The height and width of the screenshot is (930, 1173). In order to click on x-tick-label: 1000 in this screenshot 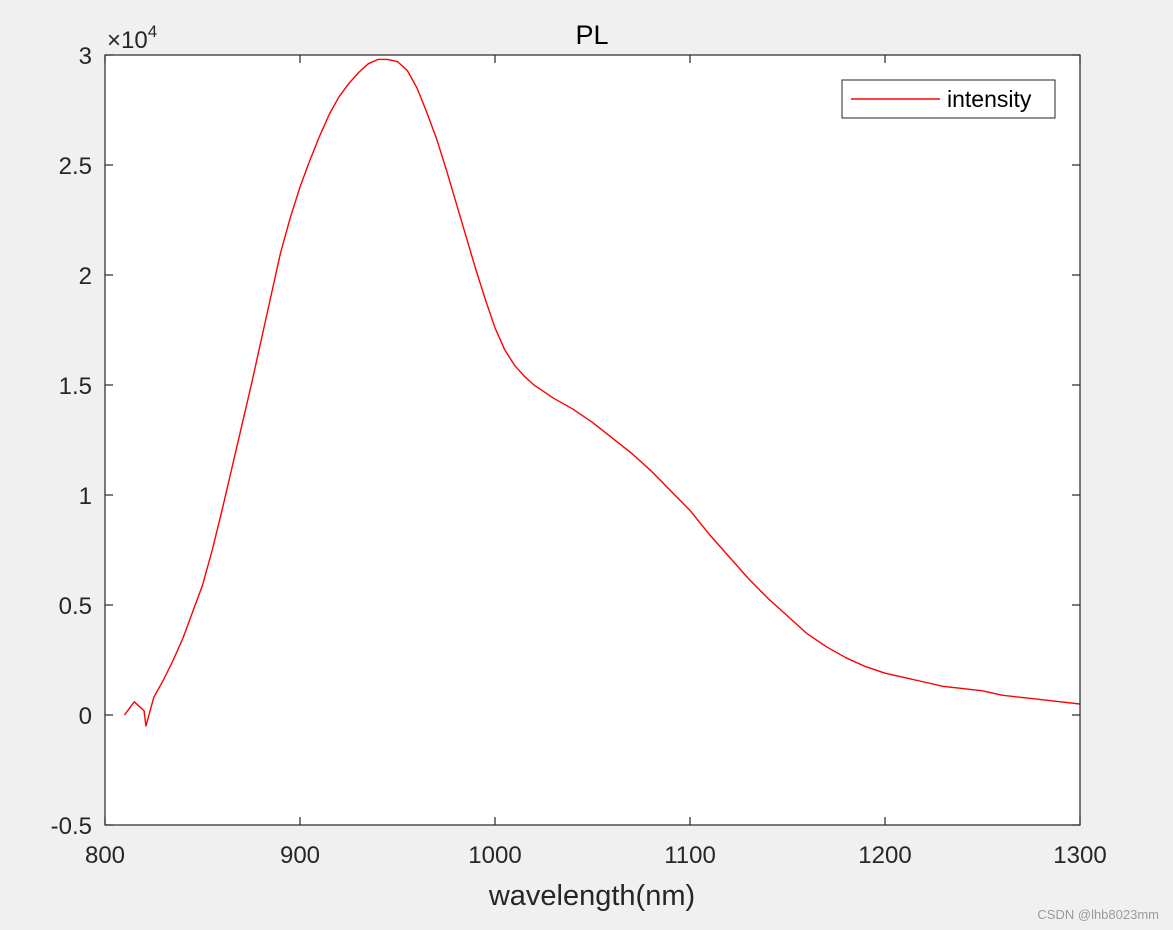, I will do `click(494, 855)`.